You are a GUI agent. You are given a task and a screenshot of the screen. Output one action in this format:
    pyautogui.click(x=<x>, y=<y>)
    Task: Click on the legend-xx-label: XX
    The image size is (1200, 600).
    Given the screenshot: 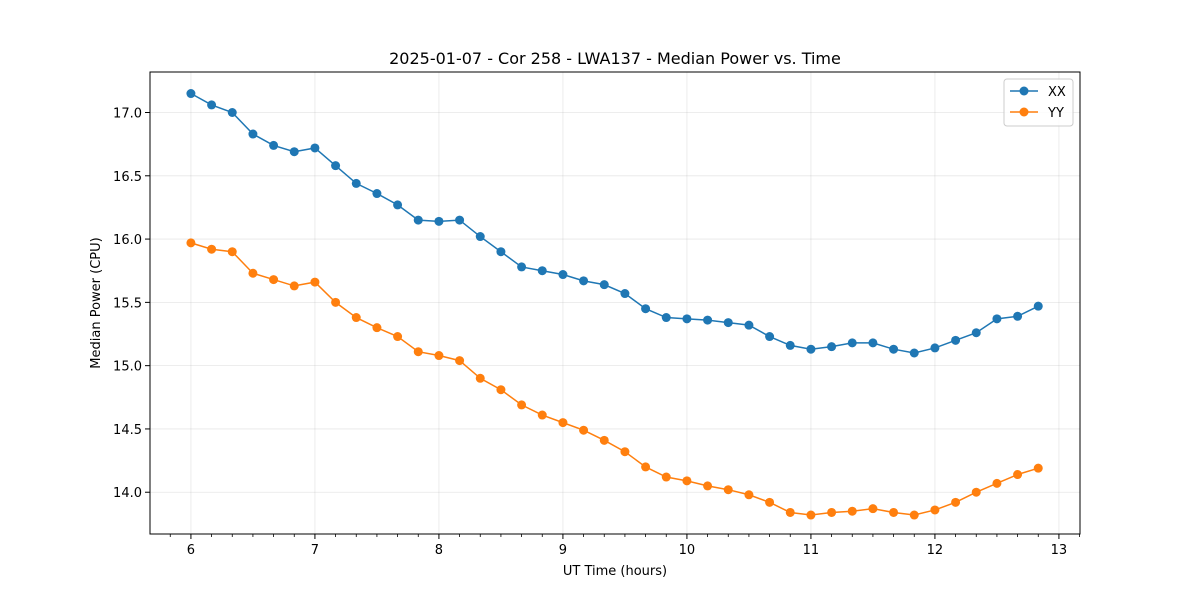 What is the action you would take?
    pyautogui.click(x=1057, y=92)
    